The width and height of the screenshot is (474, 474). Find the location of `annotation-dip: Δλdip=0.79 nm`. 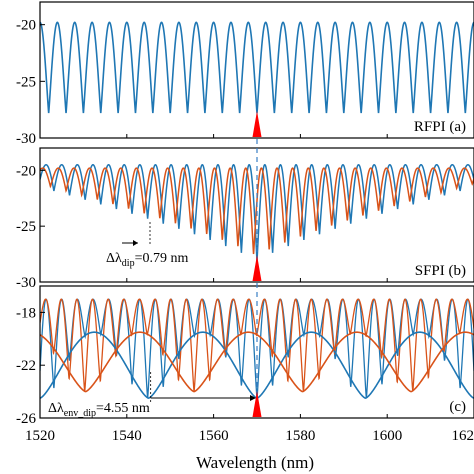

annotation-dip: Δλdip=0.79 nm is located at coordinates (147, 260).